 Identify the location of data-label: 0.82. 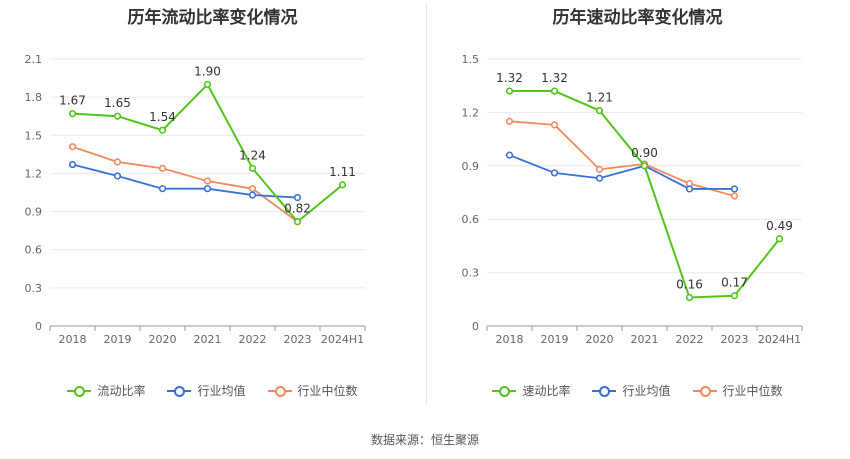
(297, 209).